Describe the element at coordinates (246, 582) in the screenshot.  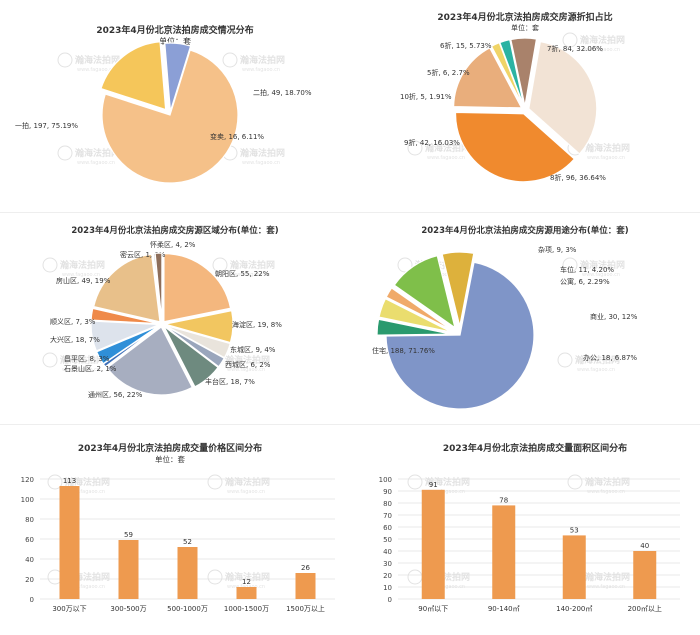
I see `bar-value-label: 12` at that location.